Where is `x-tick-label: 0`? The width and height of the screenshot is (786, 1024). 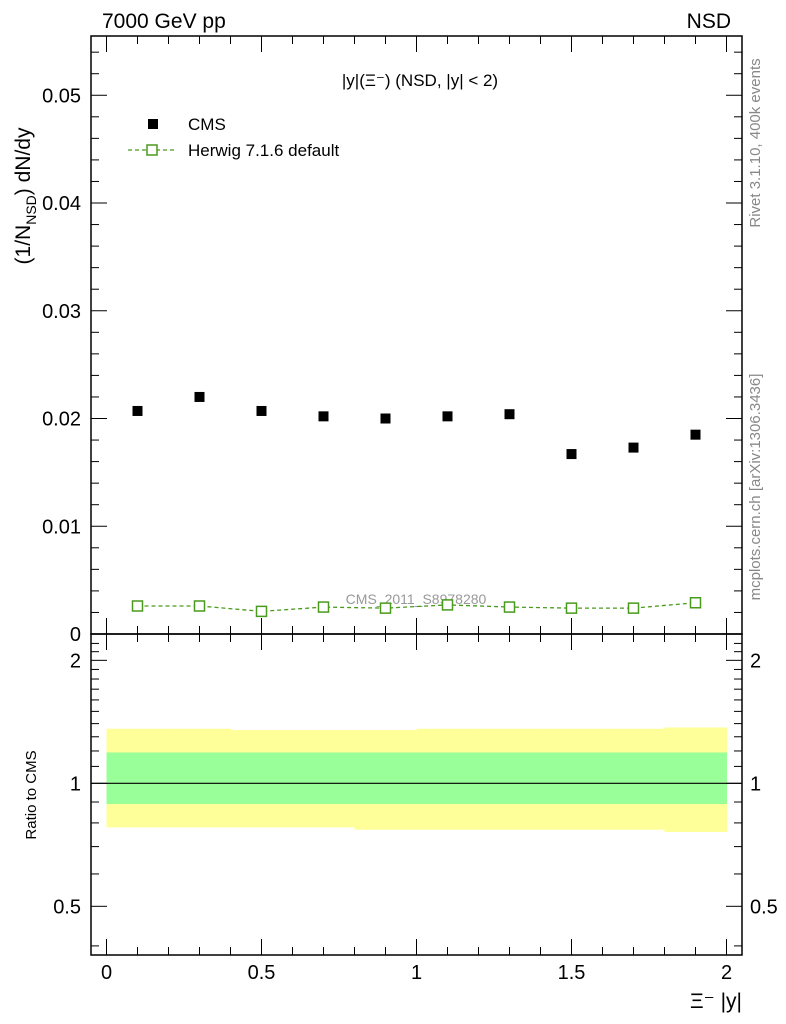
x-tick-label: 0 is located at coordinates (106, 973).